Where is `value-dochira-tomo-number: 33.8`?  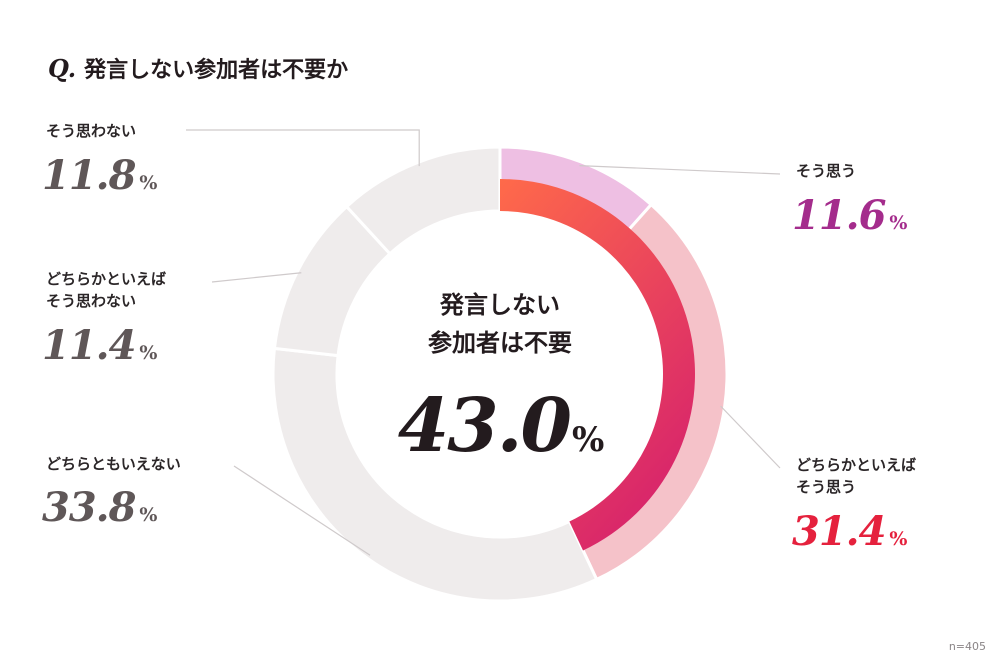 value-dochira-tomo-number: 33.8 is located at coordinates (89, 507).